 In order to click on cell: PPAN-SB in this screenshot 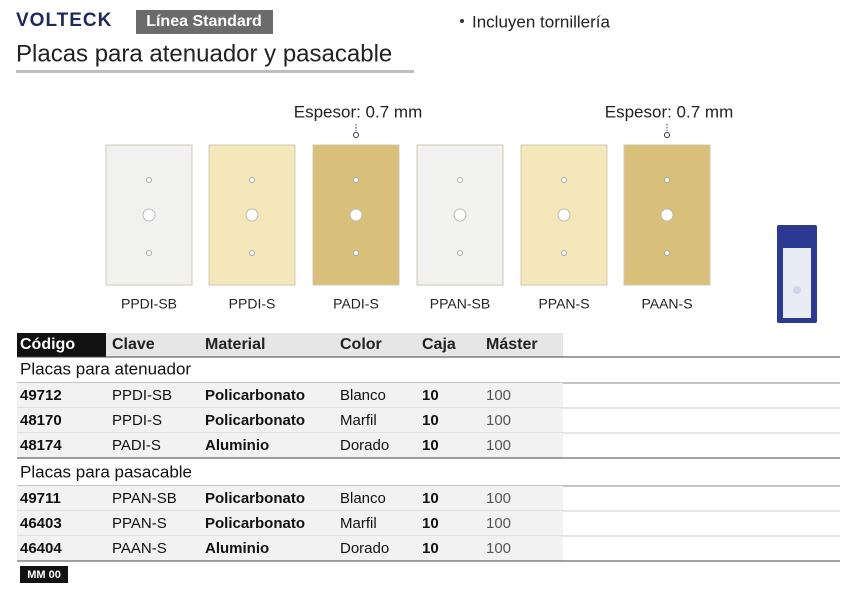, I will do `click(144, 498)`.